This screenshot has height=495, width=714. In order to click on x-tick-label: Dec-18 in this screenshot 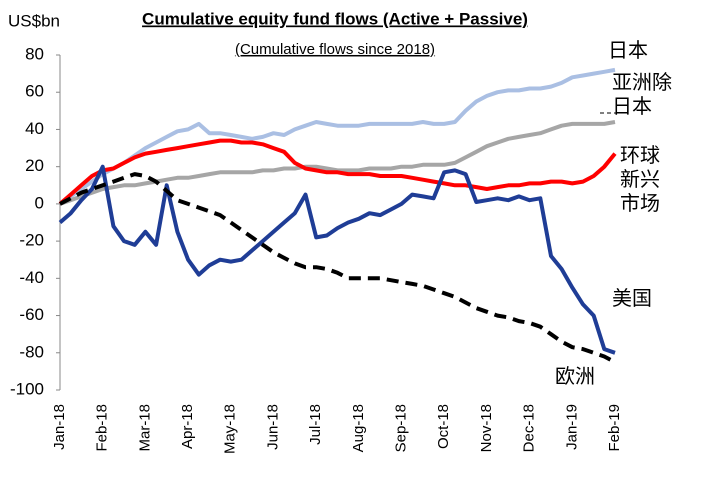, I will do `click(529, 428)`.